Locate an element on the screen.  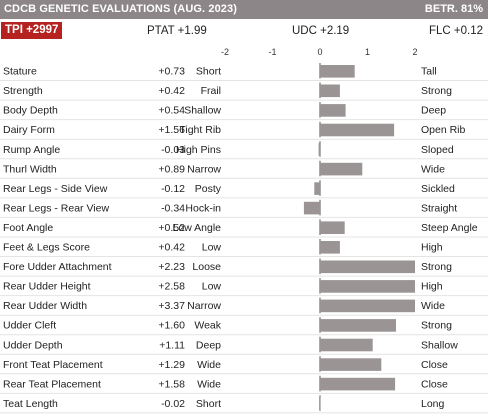
axis-tick-label: 0 is located at coordinates (319, 52).